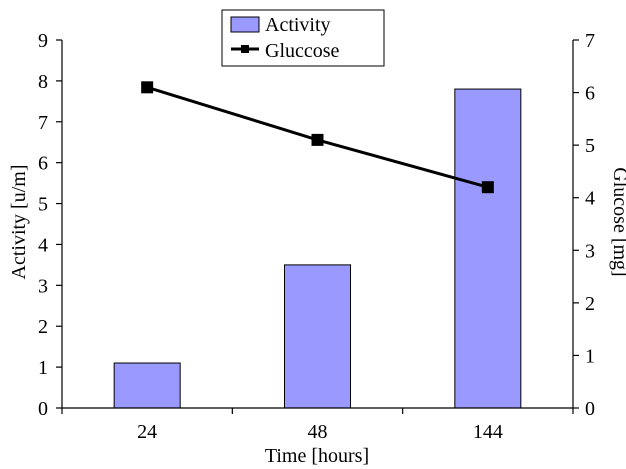 The width and height of the screenshot is (626, 469). What do you see at coordinates (245, 49) in the screenshot?
I see `legend-marker-gluccose` at bounding box center [245, 49].